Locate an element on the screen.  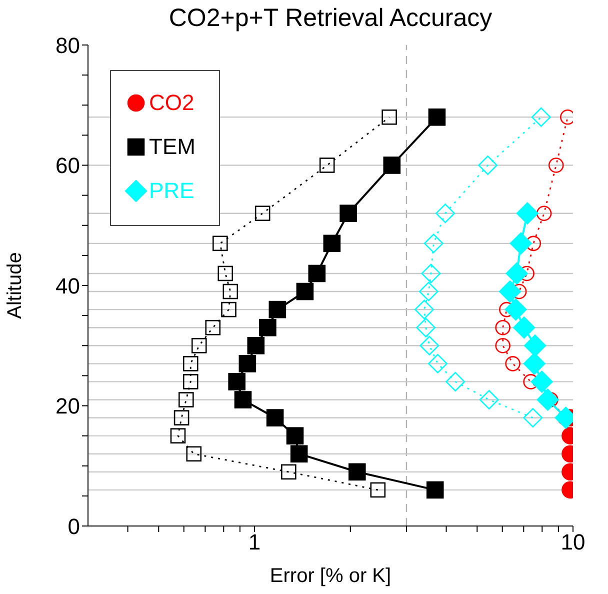
x-tick-label: 10 is located at coordinates (573, 542).